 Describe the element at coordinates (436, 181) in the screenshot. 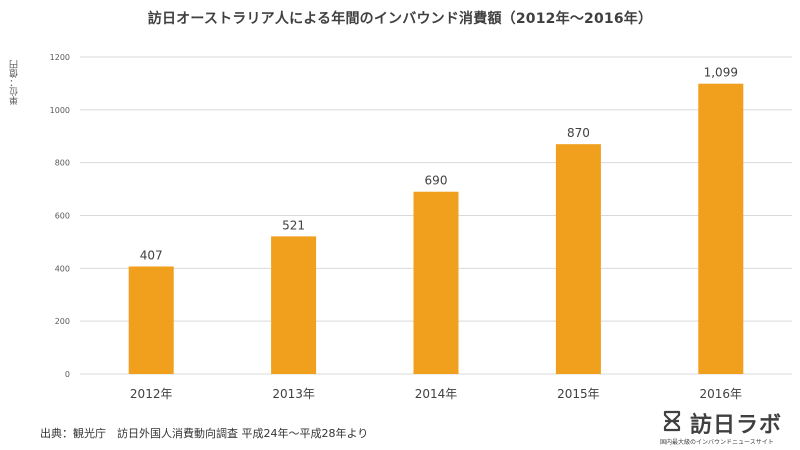

I see `bar-value-label: 690` at that location.